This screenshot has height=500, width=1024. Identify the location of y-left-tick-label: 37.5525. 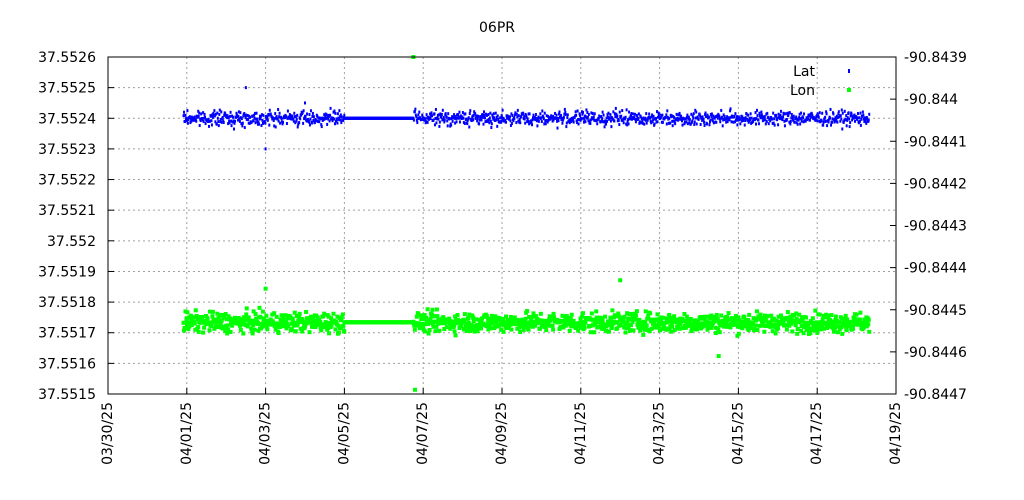
(67, 89).